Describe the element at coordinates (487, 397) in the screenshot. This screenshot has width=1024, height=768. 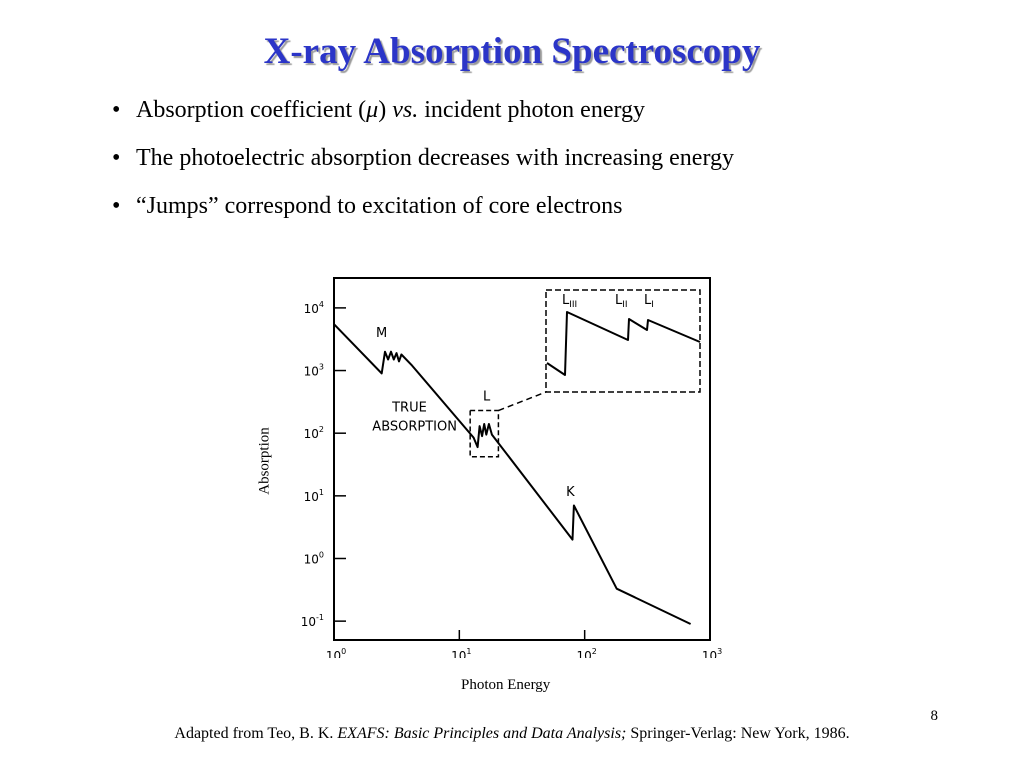
I see `curve-annotation: L` at that location.